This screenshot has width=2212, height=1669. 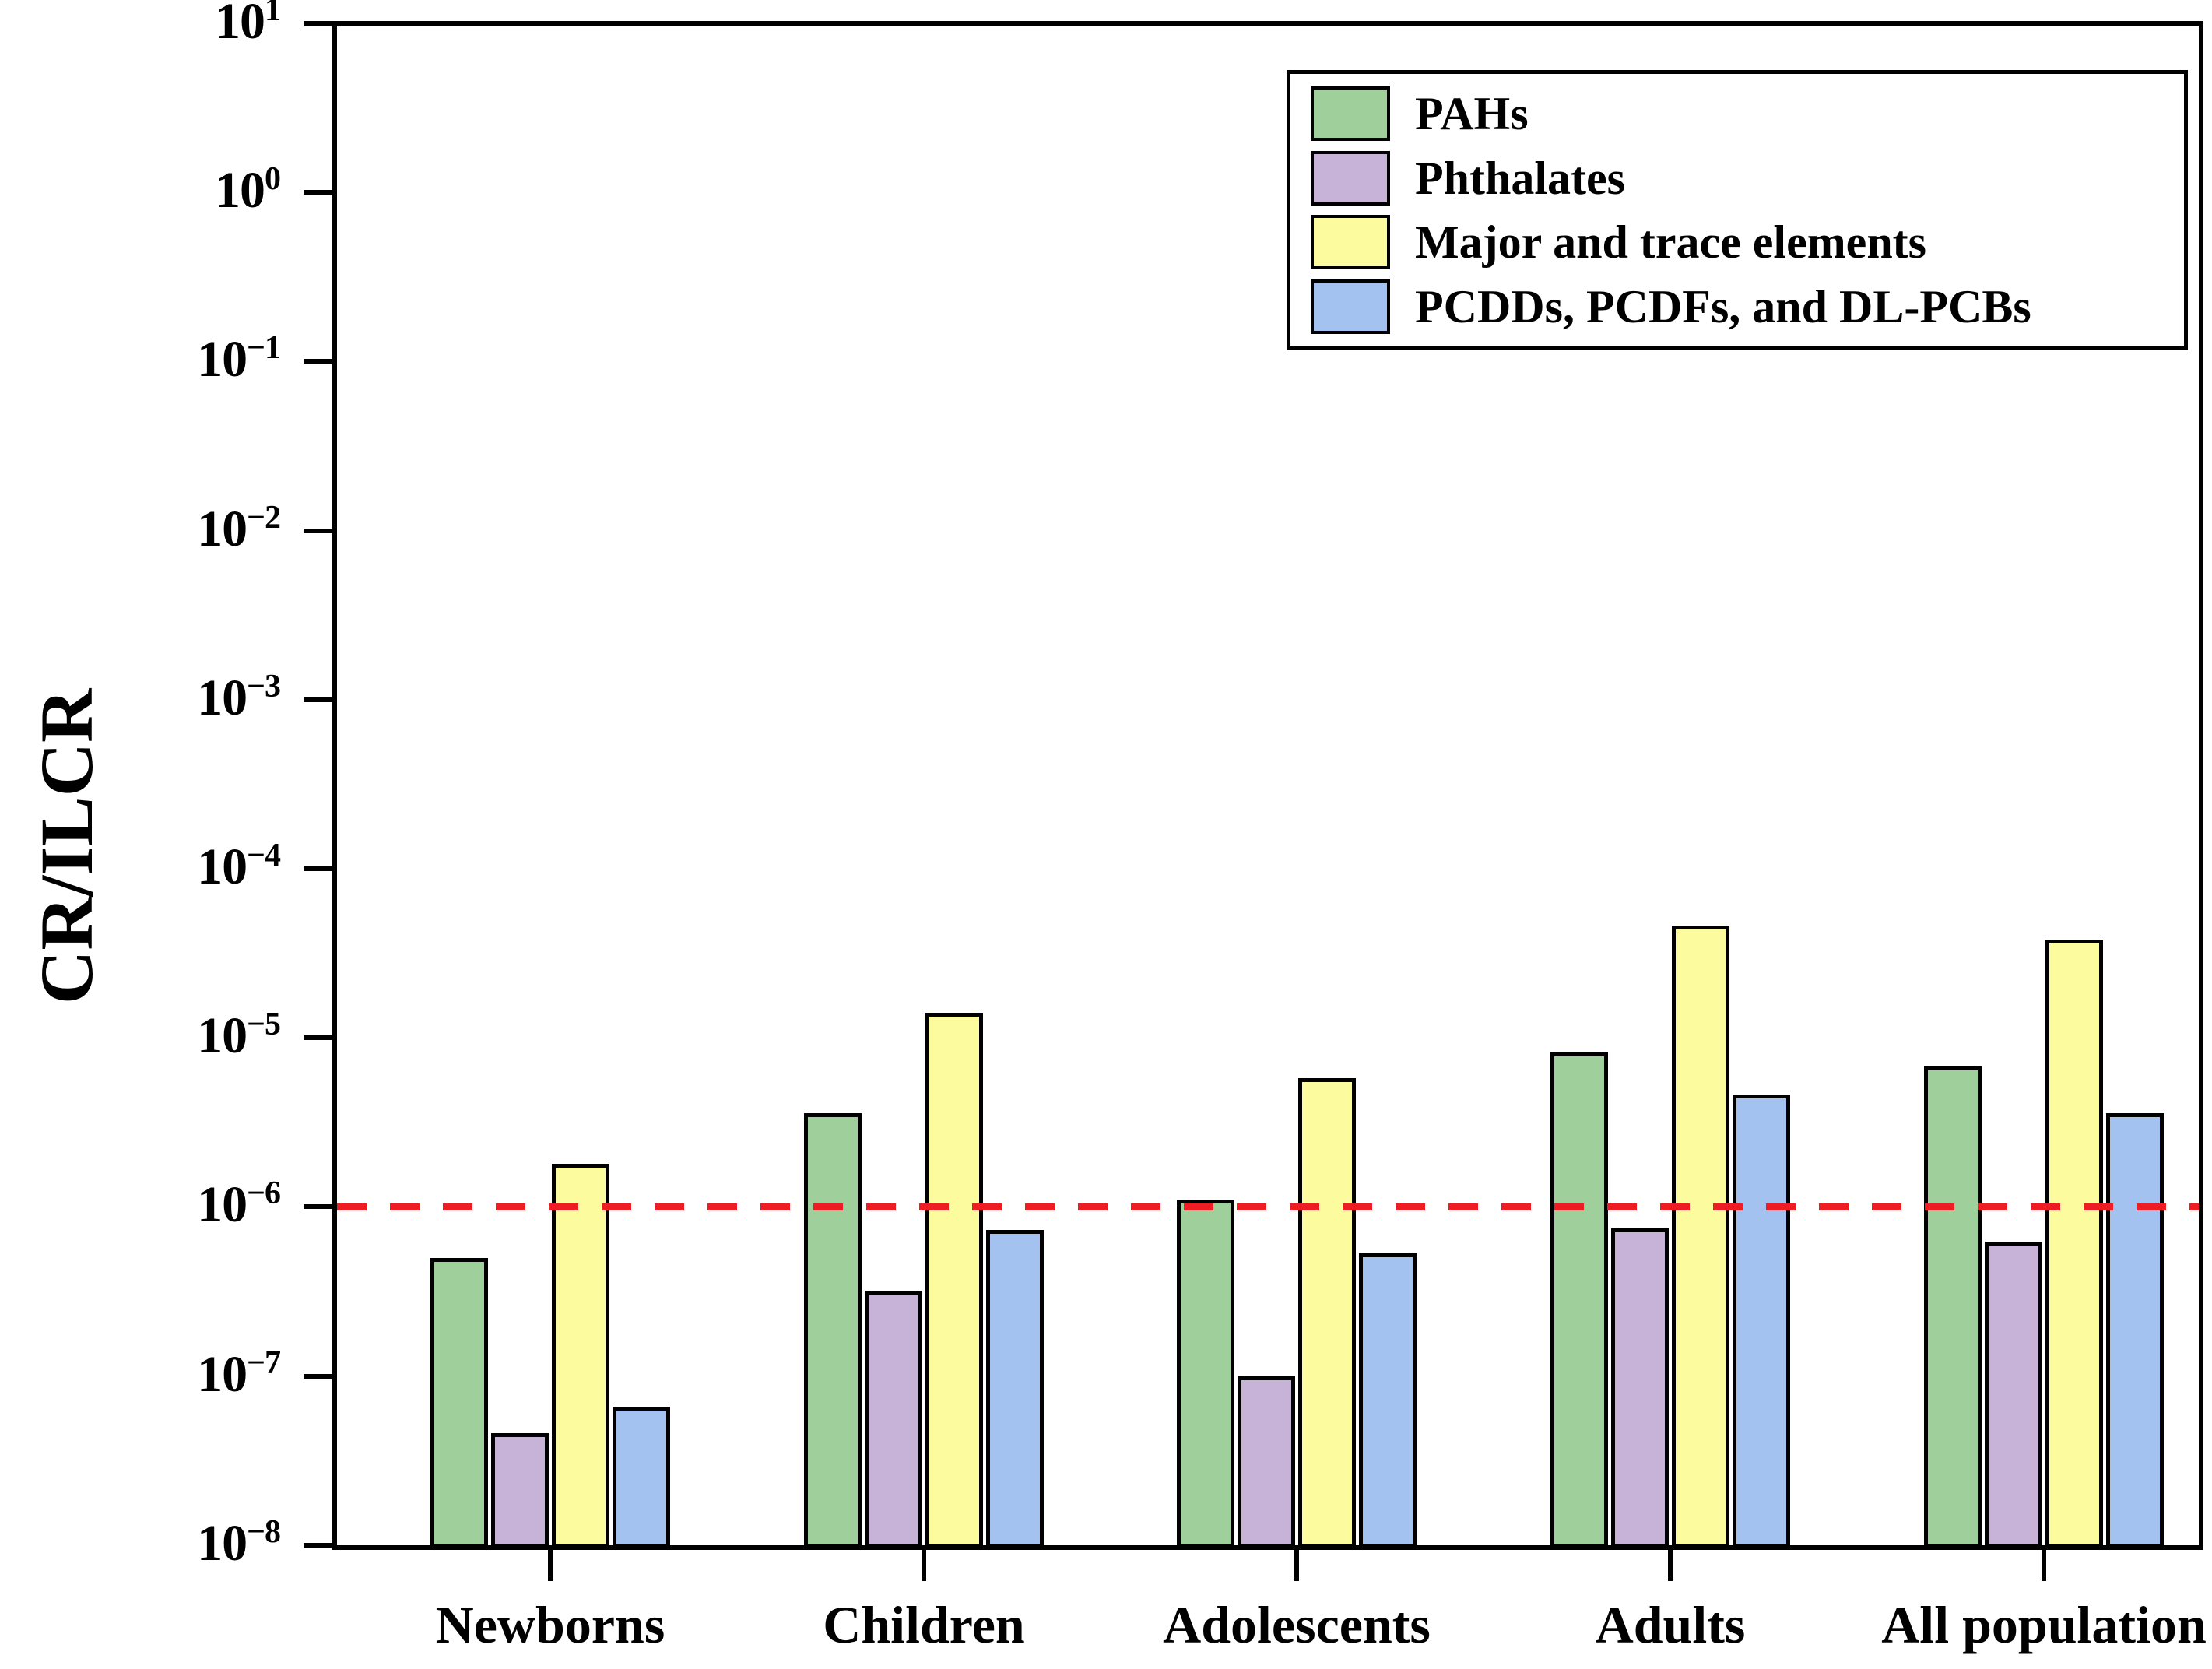 I want to click on y-tick-label: 10⁻⁸, so click(x=239, y=1542).